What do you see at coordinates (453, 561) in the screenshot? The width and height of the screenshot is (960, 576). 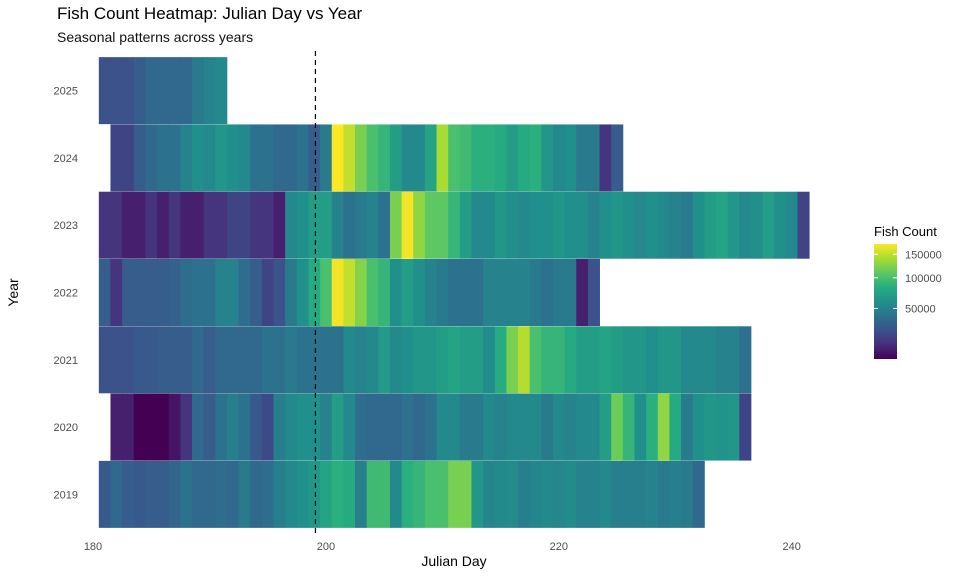 I see `x-axis-title: Julian Day` at bounding box center [453, 561].